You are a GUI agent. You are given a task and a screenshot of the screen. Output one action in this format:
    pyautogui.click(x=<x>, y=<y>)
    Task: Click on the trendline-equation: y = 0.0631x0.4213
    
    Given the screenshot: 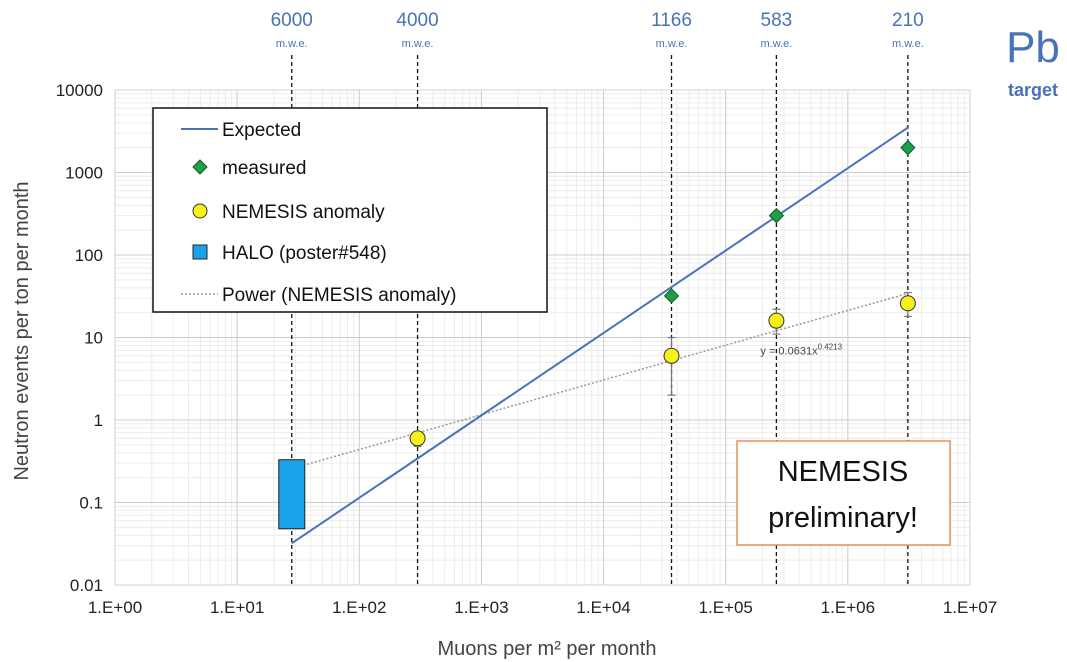 What is the action you would take?
    pyautogui.click(x=801, y=350)
    